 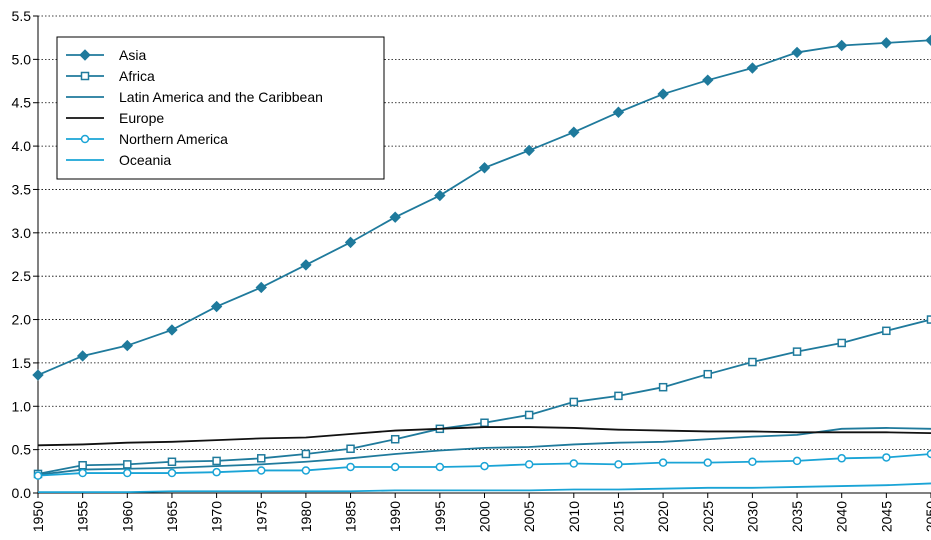 I want to click on series-europe, so click(x=484, y=436).